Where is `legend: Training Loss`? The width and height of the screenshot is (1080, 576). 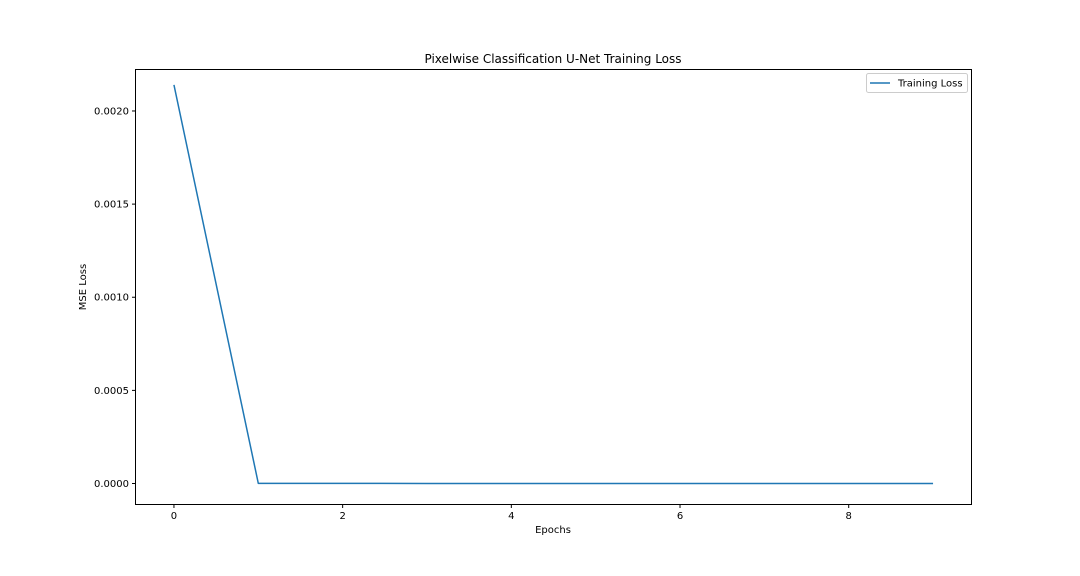
legend: Training Loss is located at coordinates (917, 83).